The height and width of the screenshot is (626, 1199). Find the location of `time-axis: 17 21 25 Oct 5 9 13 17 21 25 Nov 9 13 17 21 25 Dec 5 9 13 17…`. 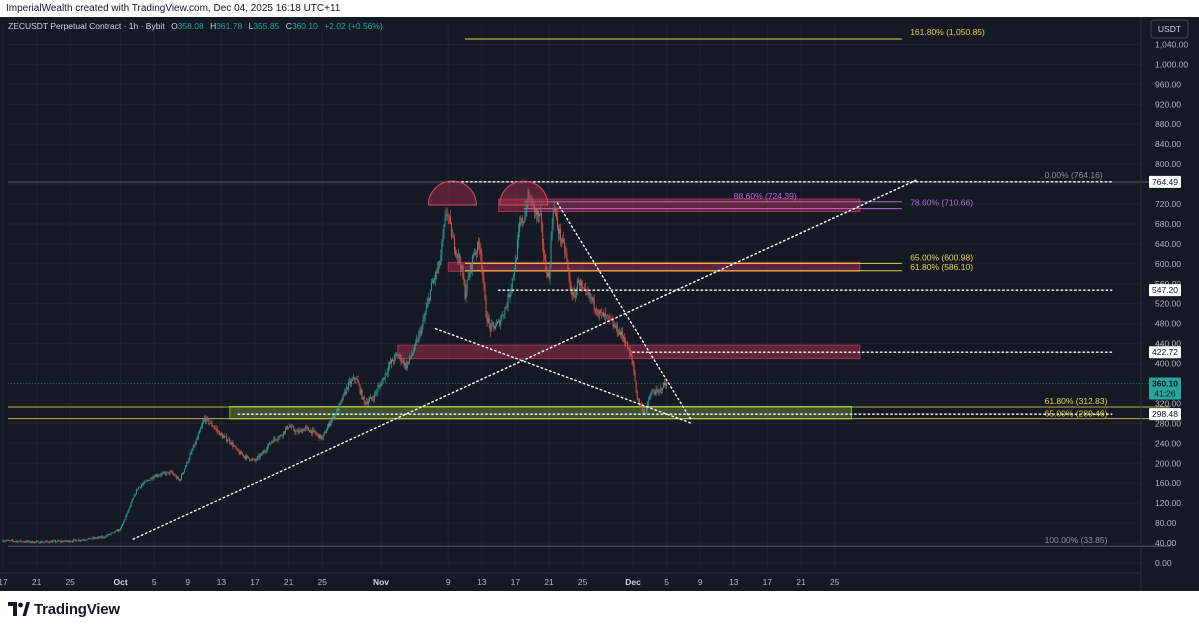

time-axis: 17 21 25 Oct 5 9 13 17 21 25 Nov 9 13 17 21 25 Dec 5 9 13 17… is located at coordinates (570, 579).